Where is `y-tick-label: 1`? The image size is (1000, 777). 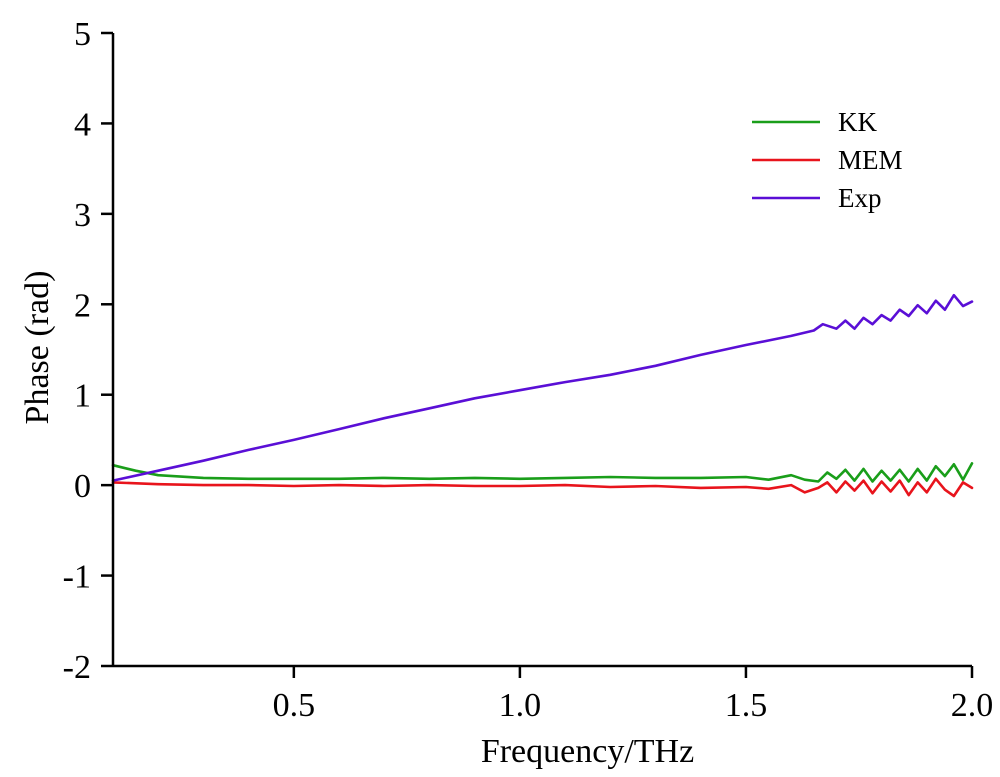
y-tick-label: 1 is located at coordinates (82, 396).